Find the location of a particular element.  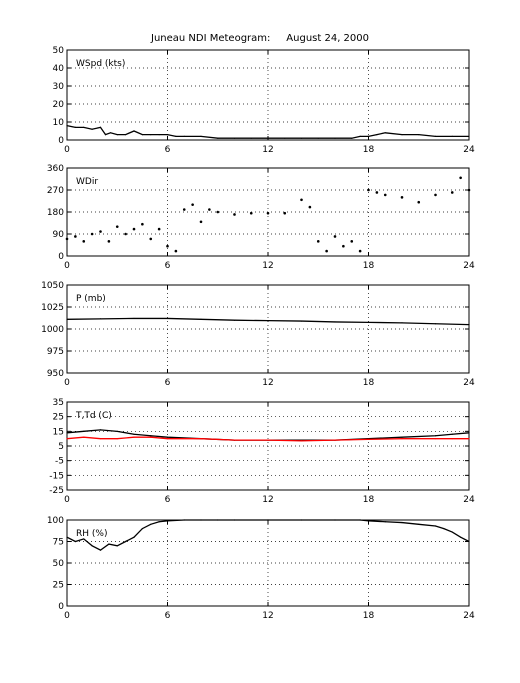

panel-4: 0 6 12 18 24 -25 -15 -5 5 15 25 35 T,Td (C) is located at coordinates (262, 451).